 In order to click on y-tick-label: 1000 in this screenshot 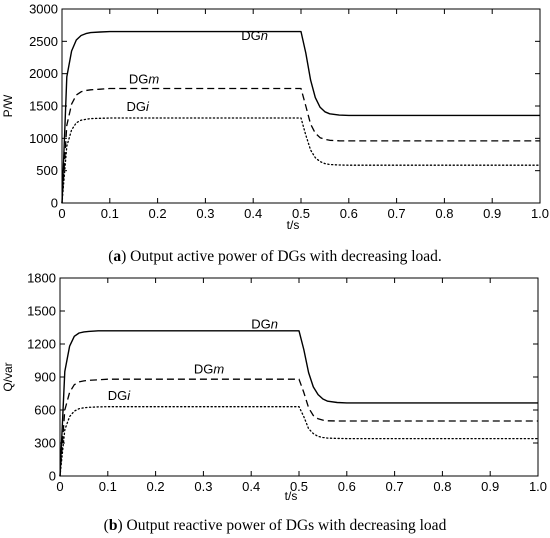, I will do `click(43, 138)`.